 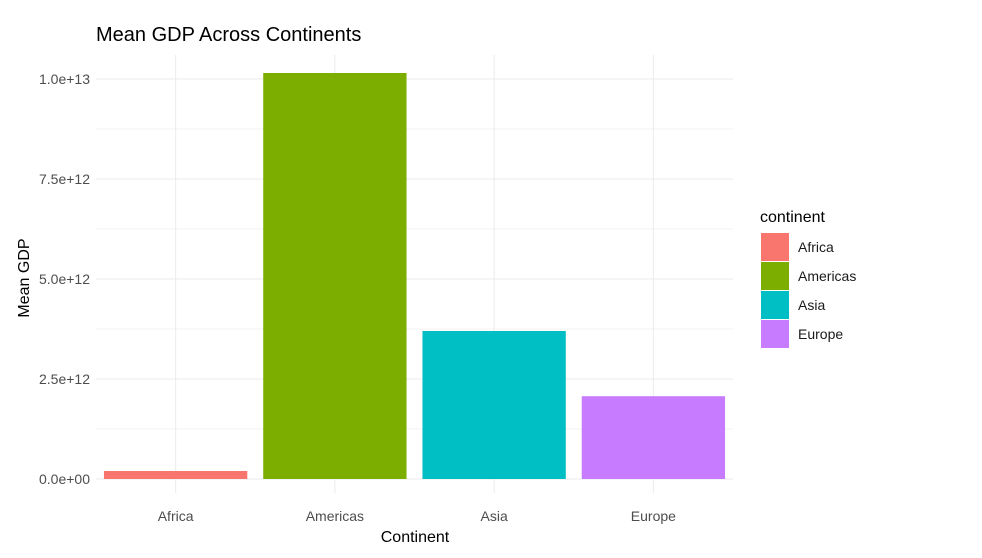 What do you see at coordinates (653, 516) in the screenshot?
I see `x-tick-label: Europe` at bounding box center [653, 516].